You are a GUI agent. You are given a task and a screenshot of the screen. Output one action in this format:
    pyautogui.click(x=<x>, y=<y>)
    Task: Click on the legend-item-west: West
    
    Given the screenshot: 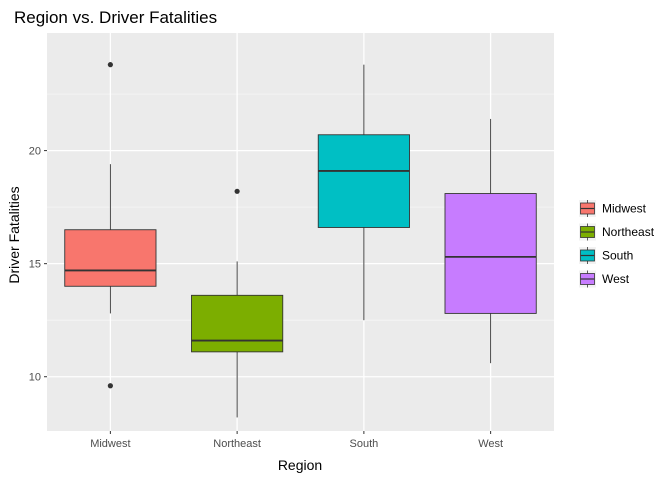 What is the action you would take?
    pyautogui.click(x=604, y=279)
    